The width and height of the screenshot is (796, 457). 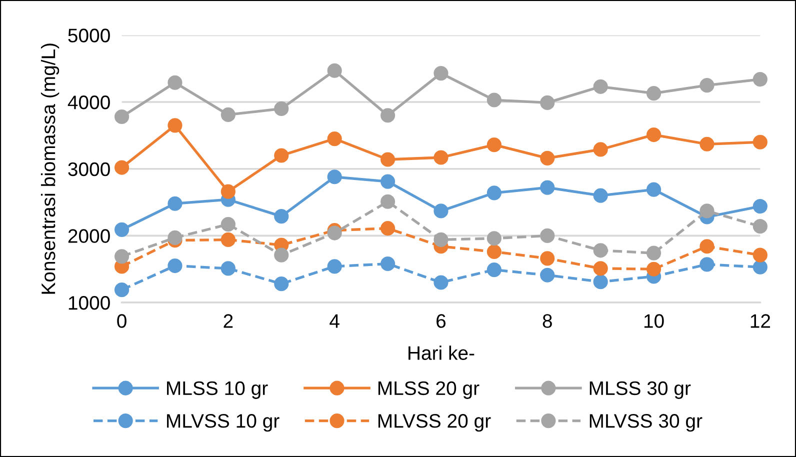 What do you see at coordinates (228, 321) in the screenshot?
I see `x-tick-label: 2` at bounding box center [228, 321].